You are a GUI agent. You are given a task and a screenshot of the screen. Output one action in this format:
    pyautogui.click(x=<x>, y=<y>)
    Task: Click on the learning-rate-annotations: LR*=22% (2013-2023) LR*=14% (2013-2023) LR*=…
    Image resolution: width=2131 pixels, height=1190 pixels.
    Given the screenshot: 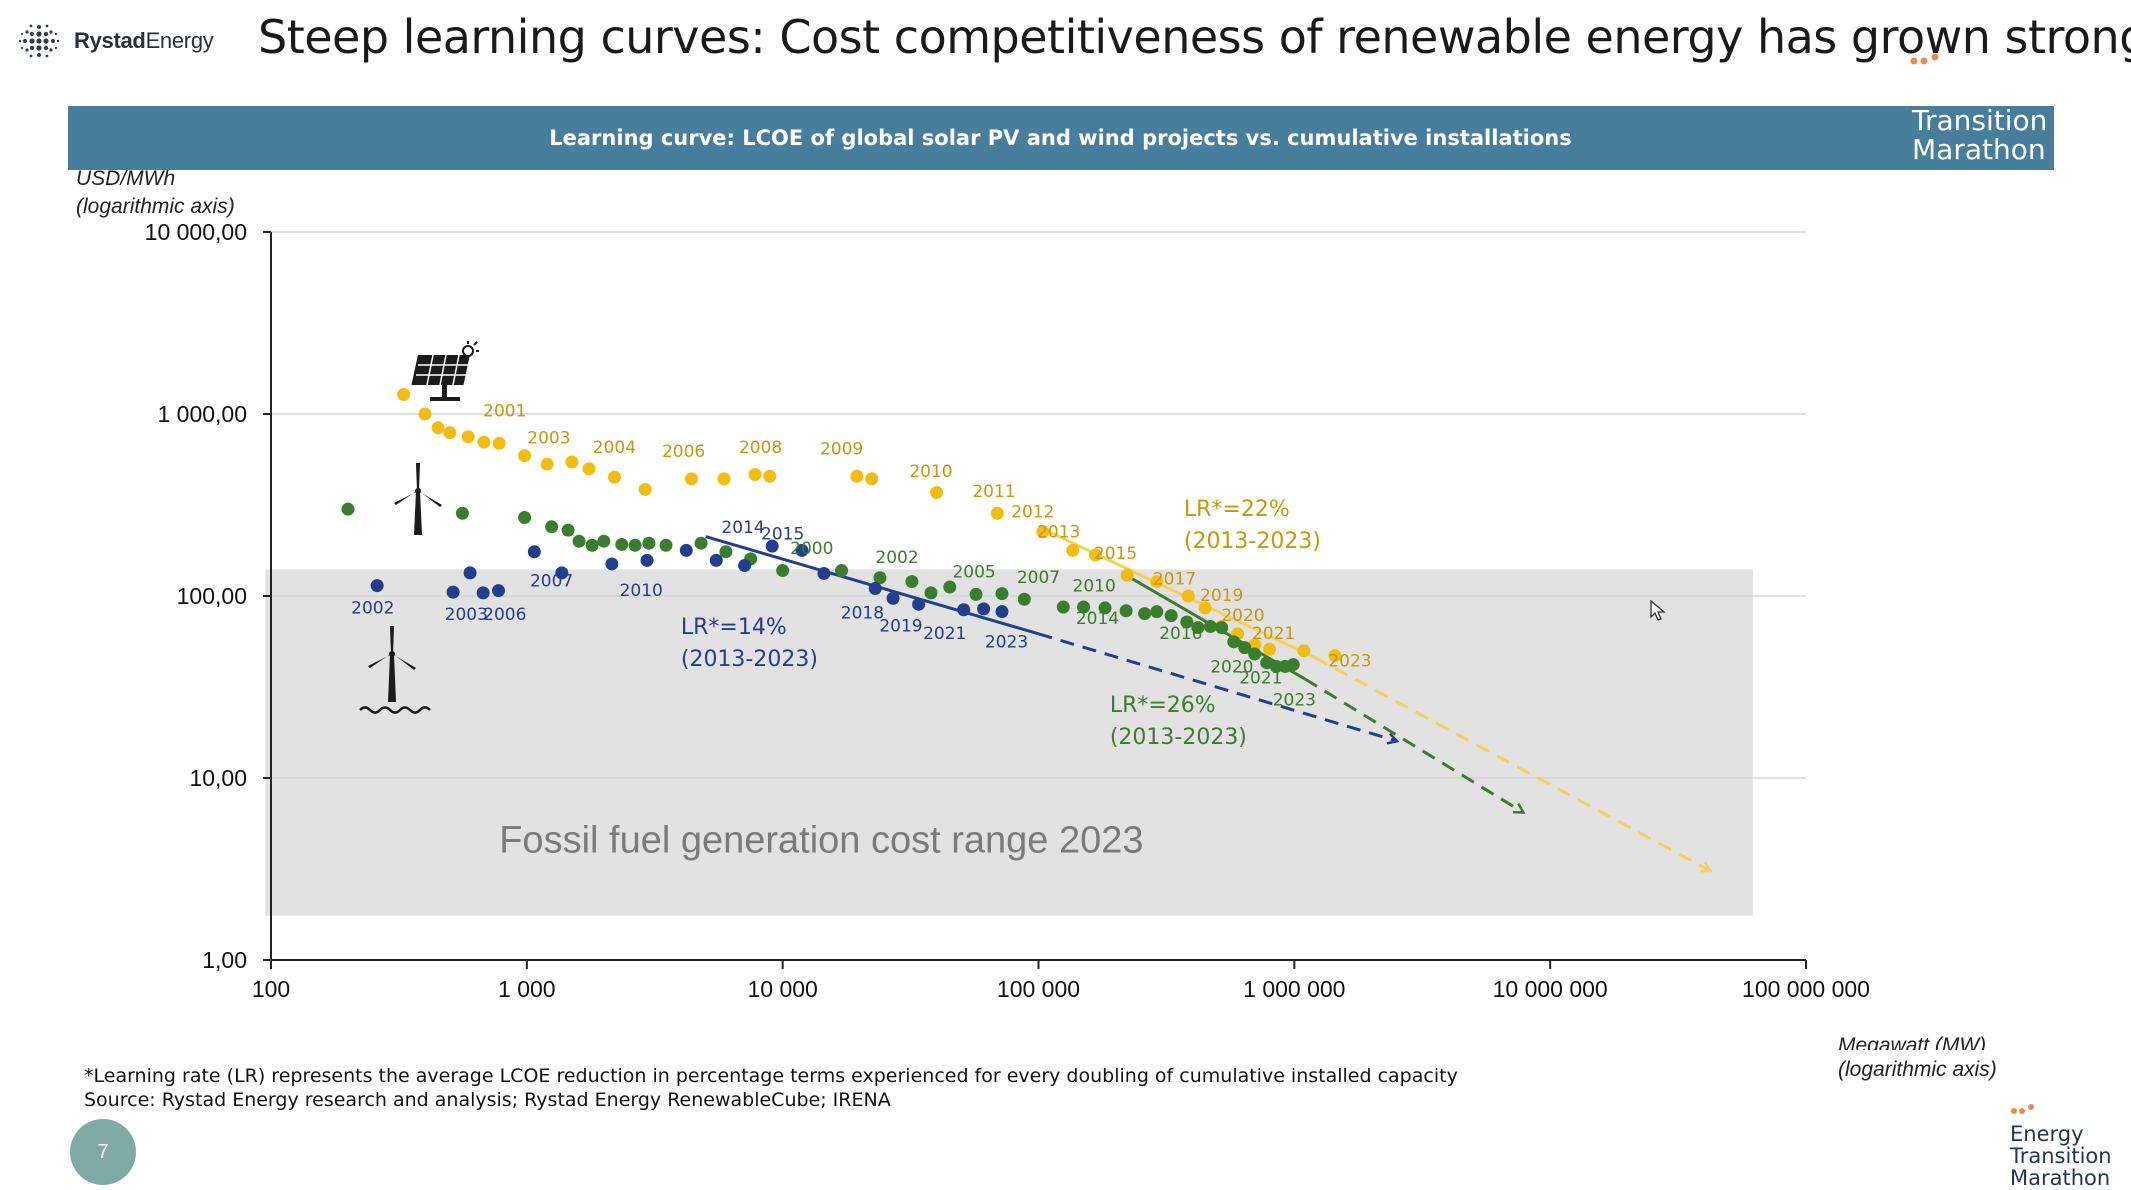 What is the action you would take?
    pyautogui.click(x=1001, y=623)
    